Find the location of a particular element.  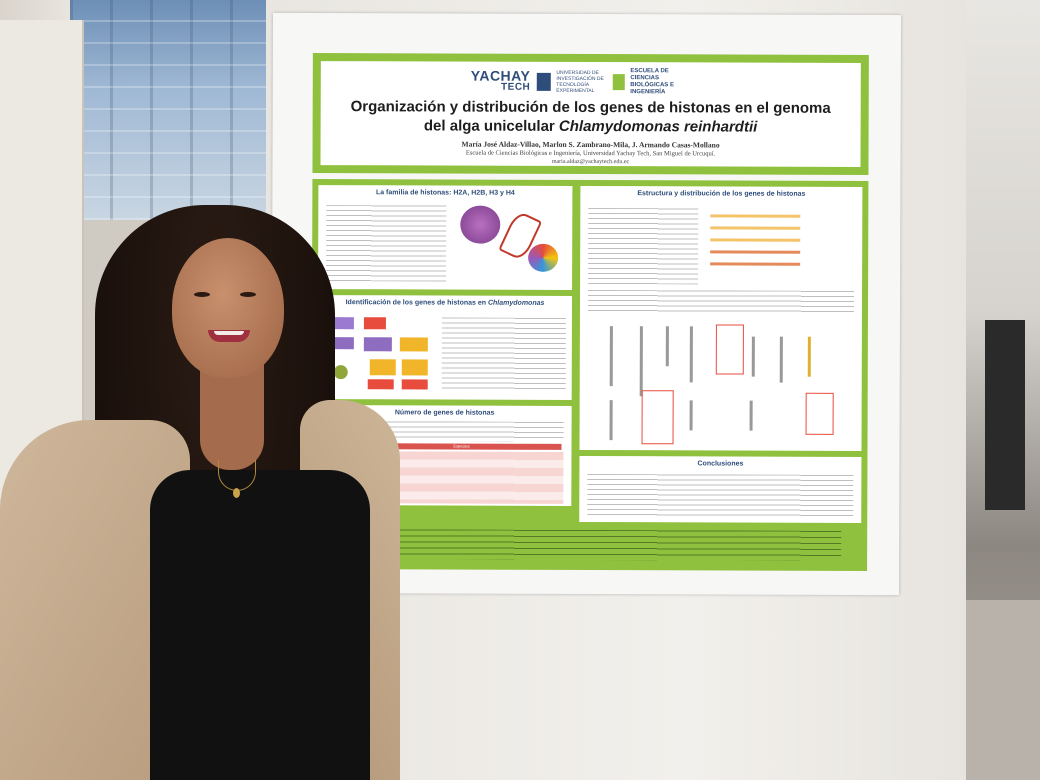

necklace-pendant is located at coordinates (236, 493).